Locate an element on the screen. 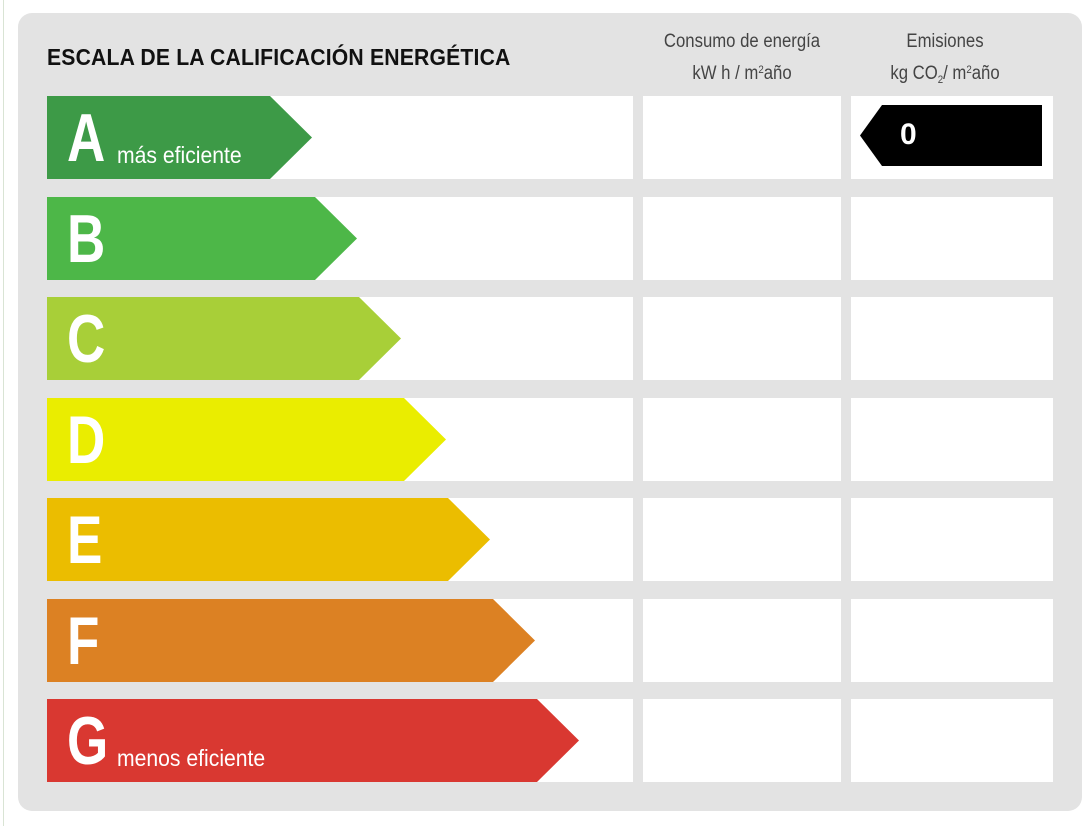  rating-arrow-c: C is located at coordinates (224, 338).